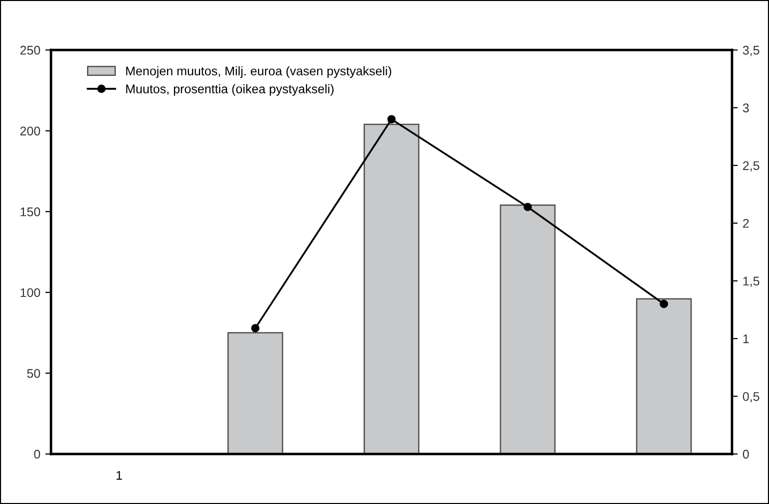 Image resolution: width=769 pixels, height=504 pixels. I want to click on y2-tick-label: 2,5, so click(751, 166).